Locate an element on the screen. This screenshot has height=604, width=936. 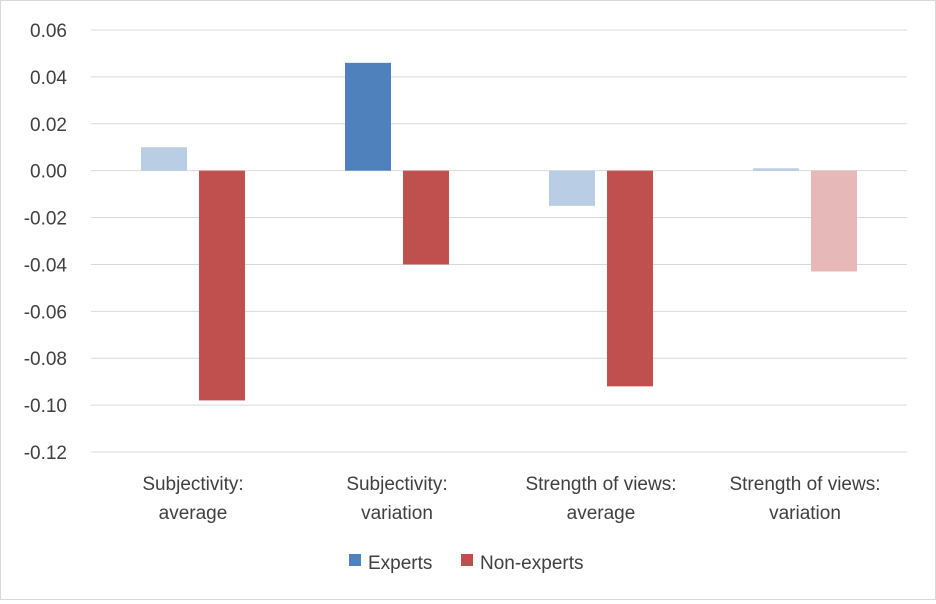
y-tick-label: 0.04 is located at coordinates (48, 78).